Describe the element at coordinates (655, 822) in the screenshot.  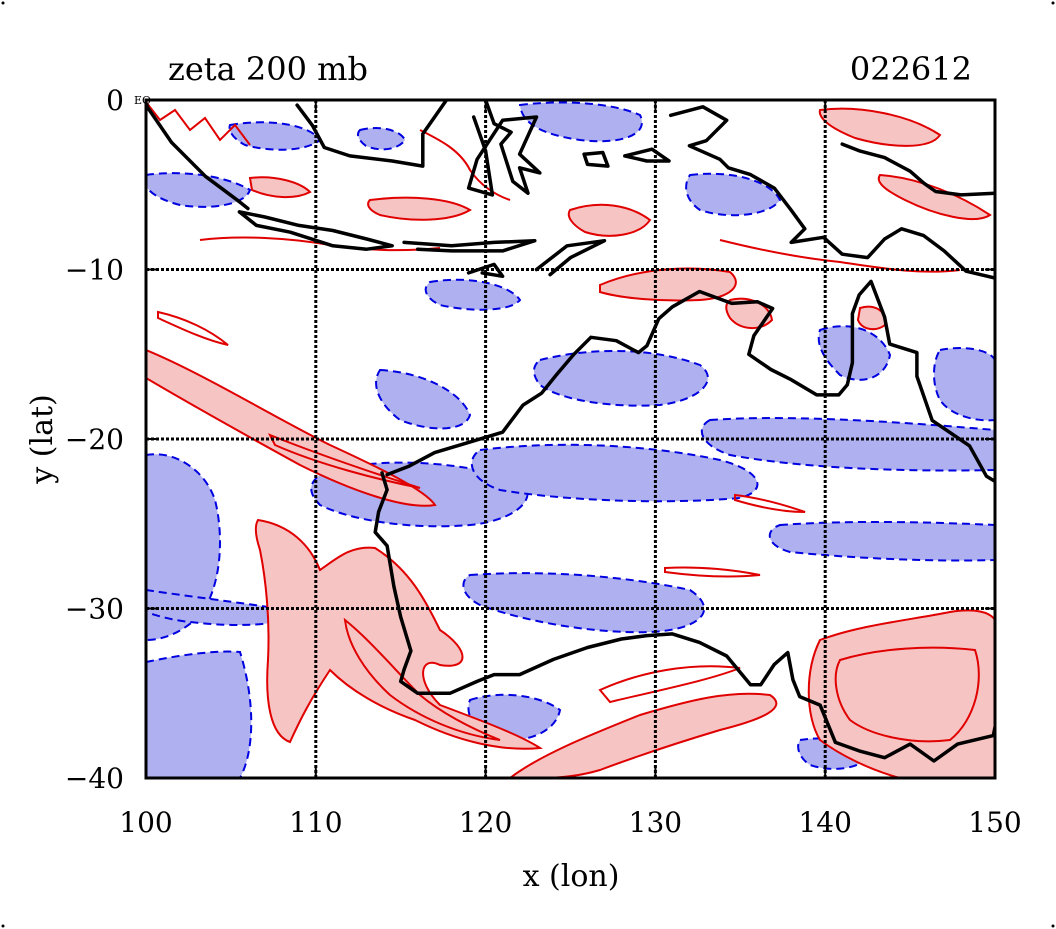
I see `x-tick-label: 130` at that location.